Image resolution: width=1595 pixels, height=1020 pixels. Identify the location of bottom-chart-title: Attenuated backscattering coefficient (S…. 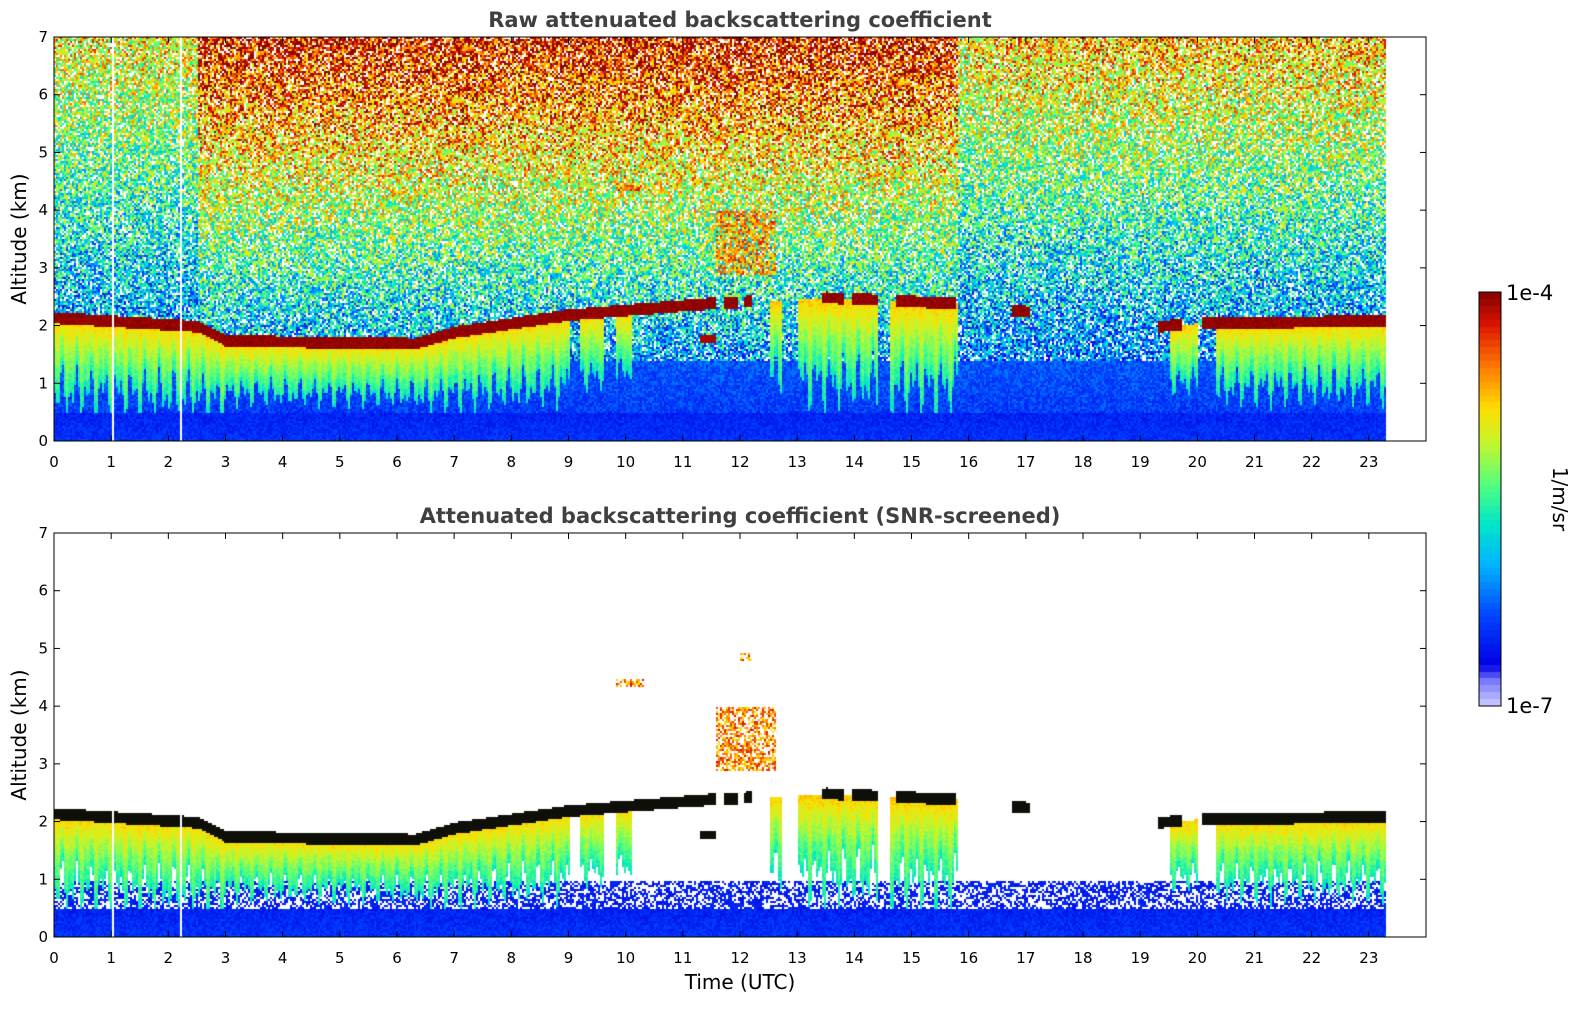
(740, 516).